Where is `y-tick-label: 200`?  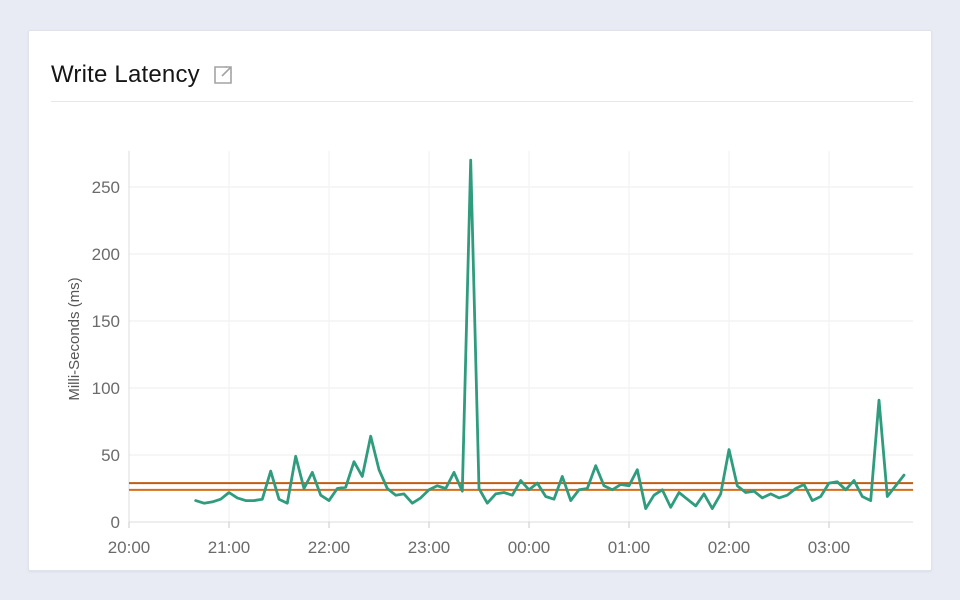
y-tick-label: 200 is located at coordinates (106, 254).